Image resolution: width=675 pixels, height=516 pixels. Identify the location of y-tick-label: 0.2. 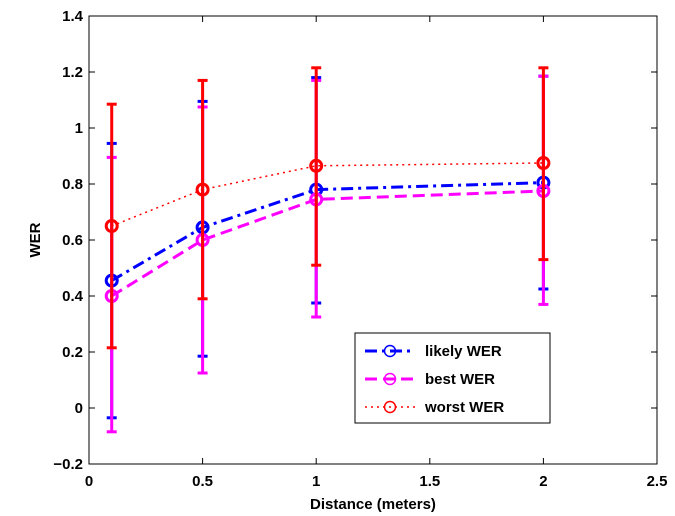
(72, 352).